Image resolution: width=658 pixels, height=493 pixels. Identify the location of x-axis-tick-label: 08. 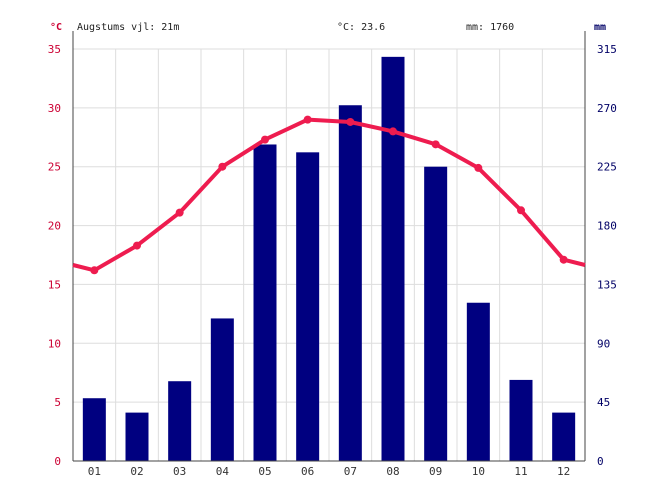
(392, 471).